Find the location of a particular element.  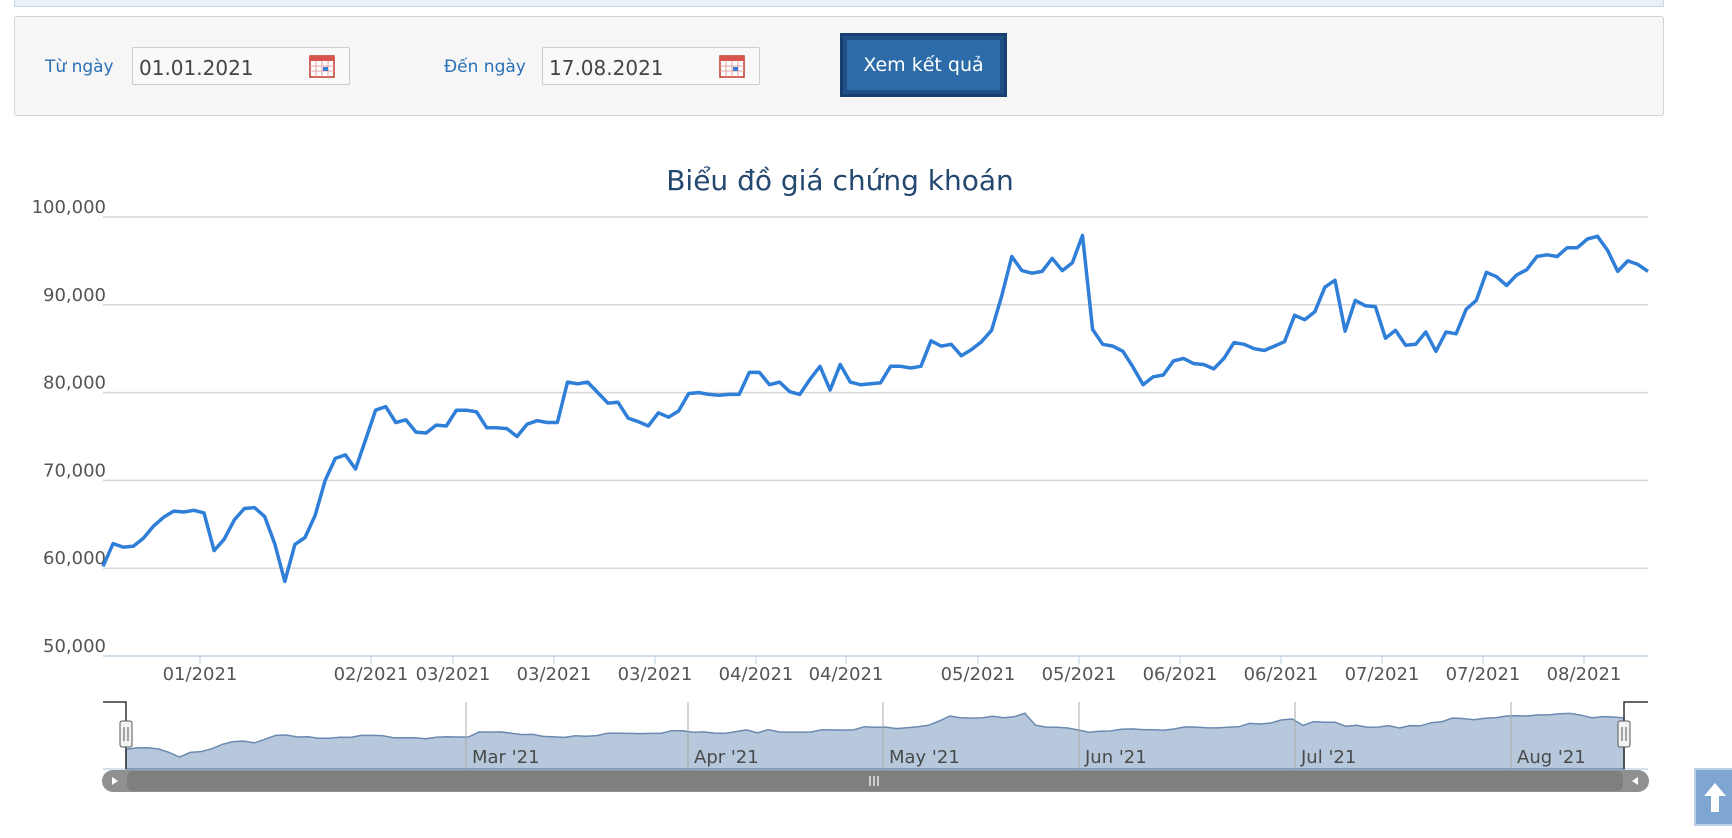

navigator-x-label: Aug '21 is located at coordinates (1551, 757).